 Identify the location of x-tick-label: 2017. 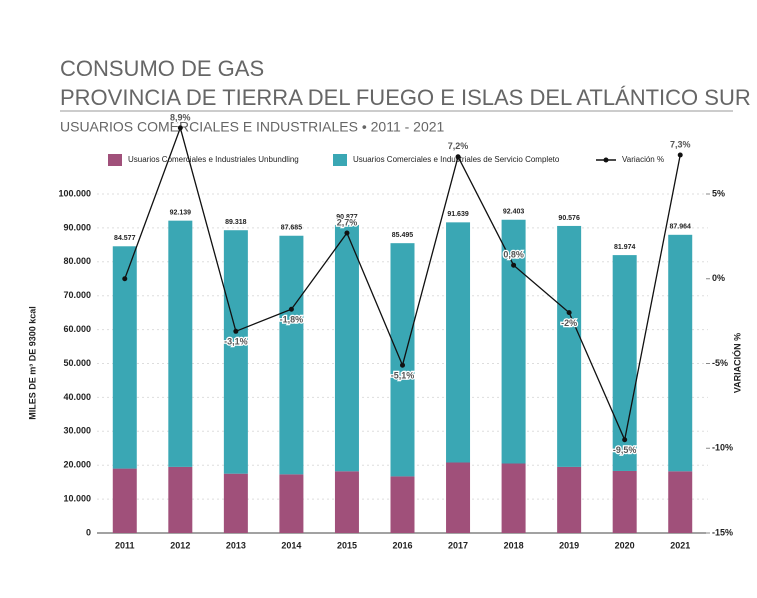
(458, 545).